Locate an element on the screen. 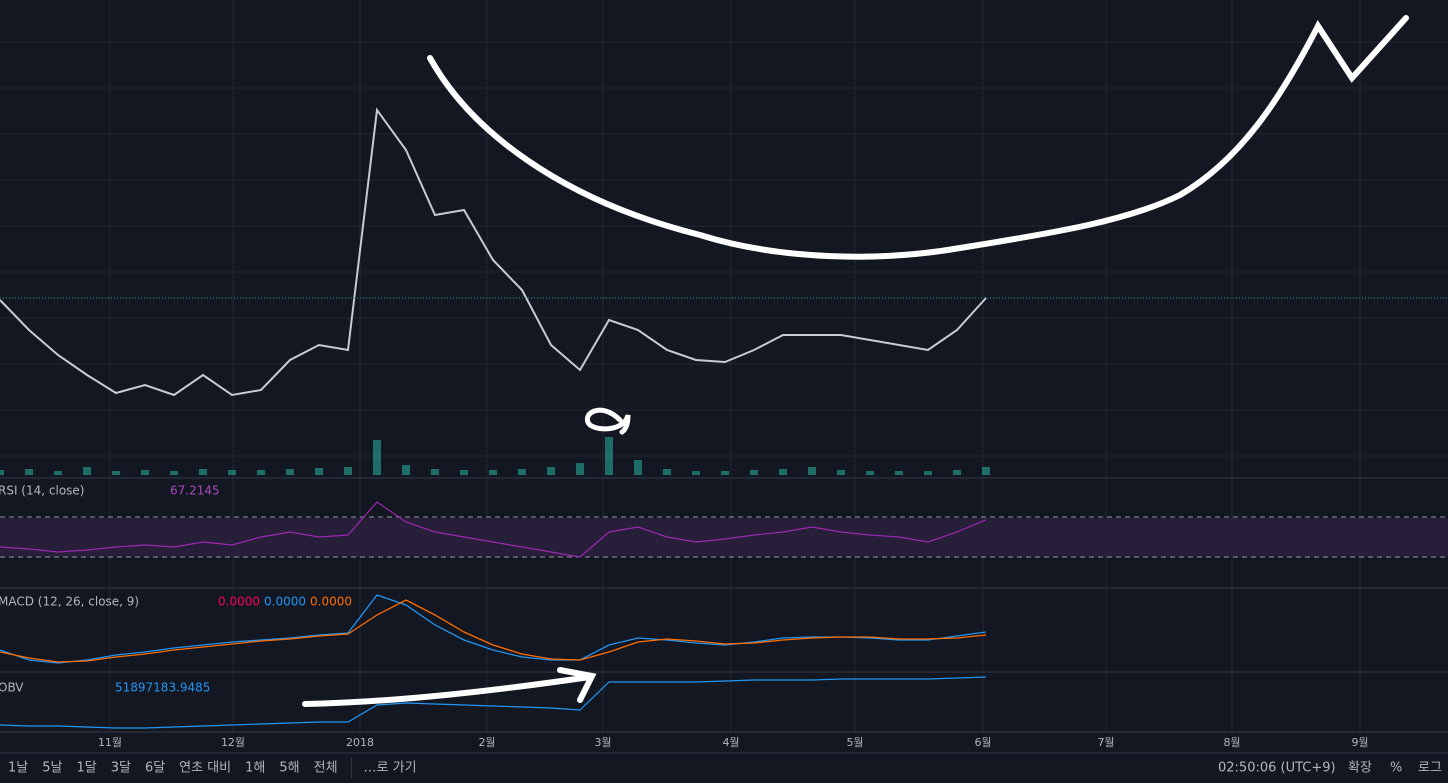  range-button: 3달 is located at coordinates (121, 768).